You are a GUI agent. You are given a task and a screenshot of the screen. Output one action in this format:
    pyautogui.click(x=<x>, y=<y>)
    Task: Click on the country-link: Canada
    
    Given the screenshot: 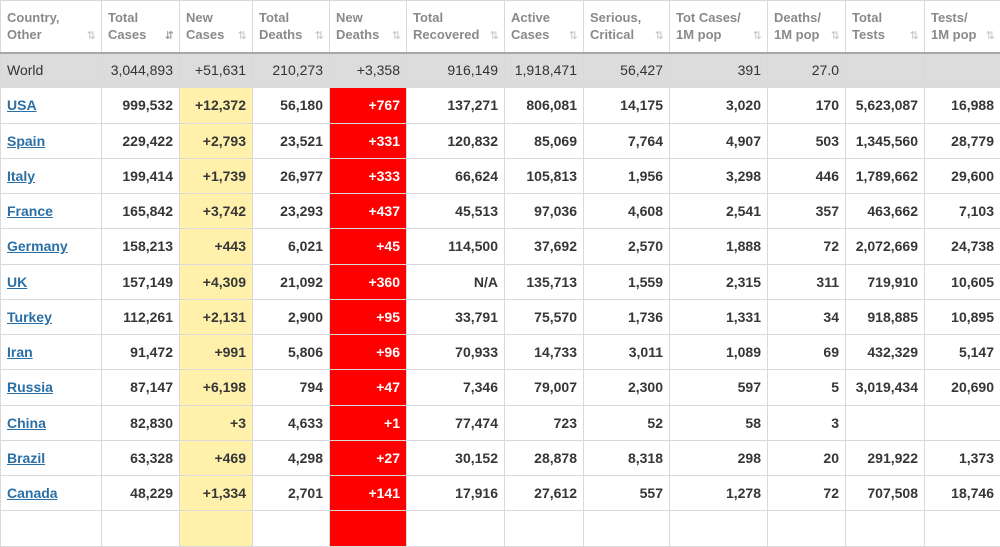 What is the action you would take?
    pyautogui.click(x=32, y=493)
    